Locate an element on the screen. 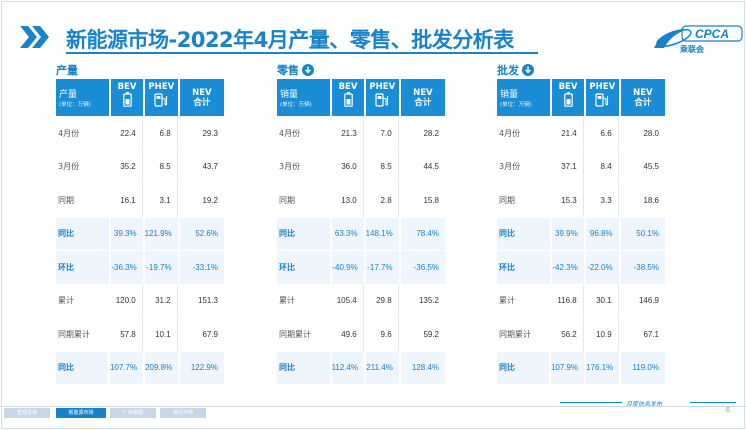 This screenshot has width=746, height=430. phev-value: 7.0 is located at coordinates (382, 133).